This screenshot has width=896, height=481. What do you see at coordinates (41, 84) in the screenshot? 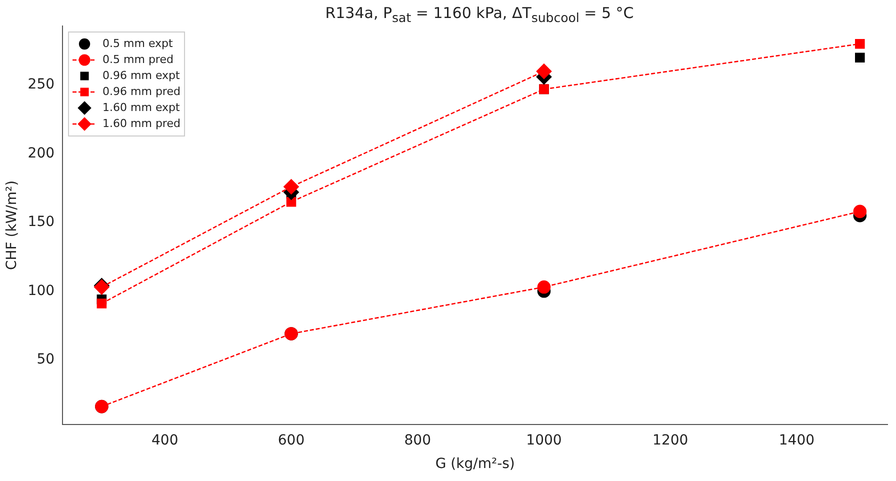
I see `y-tick-label: 250` at bounding box center [41, 84].